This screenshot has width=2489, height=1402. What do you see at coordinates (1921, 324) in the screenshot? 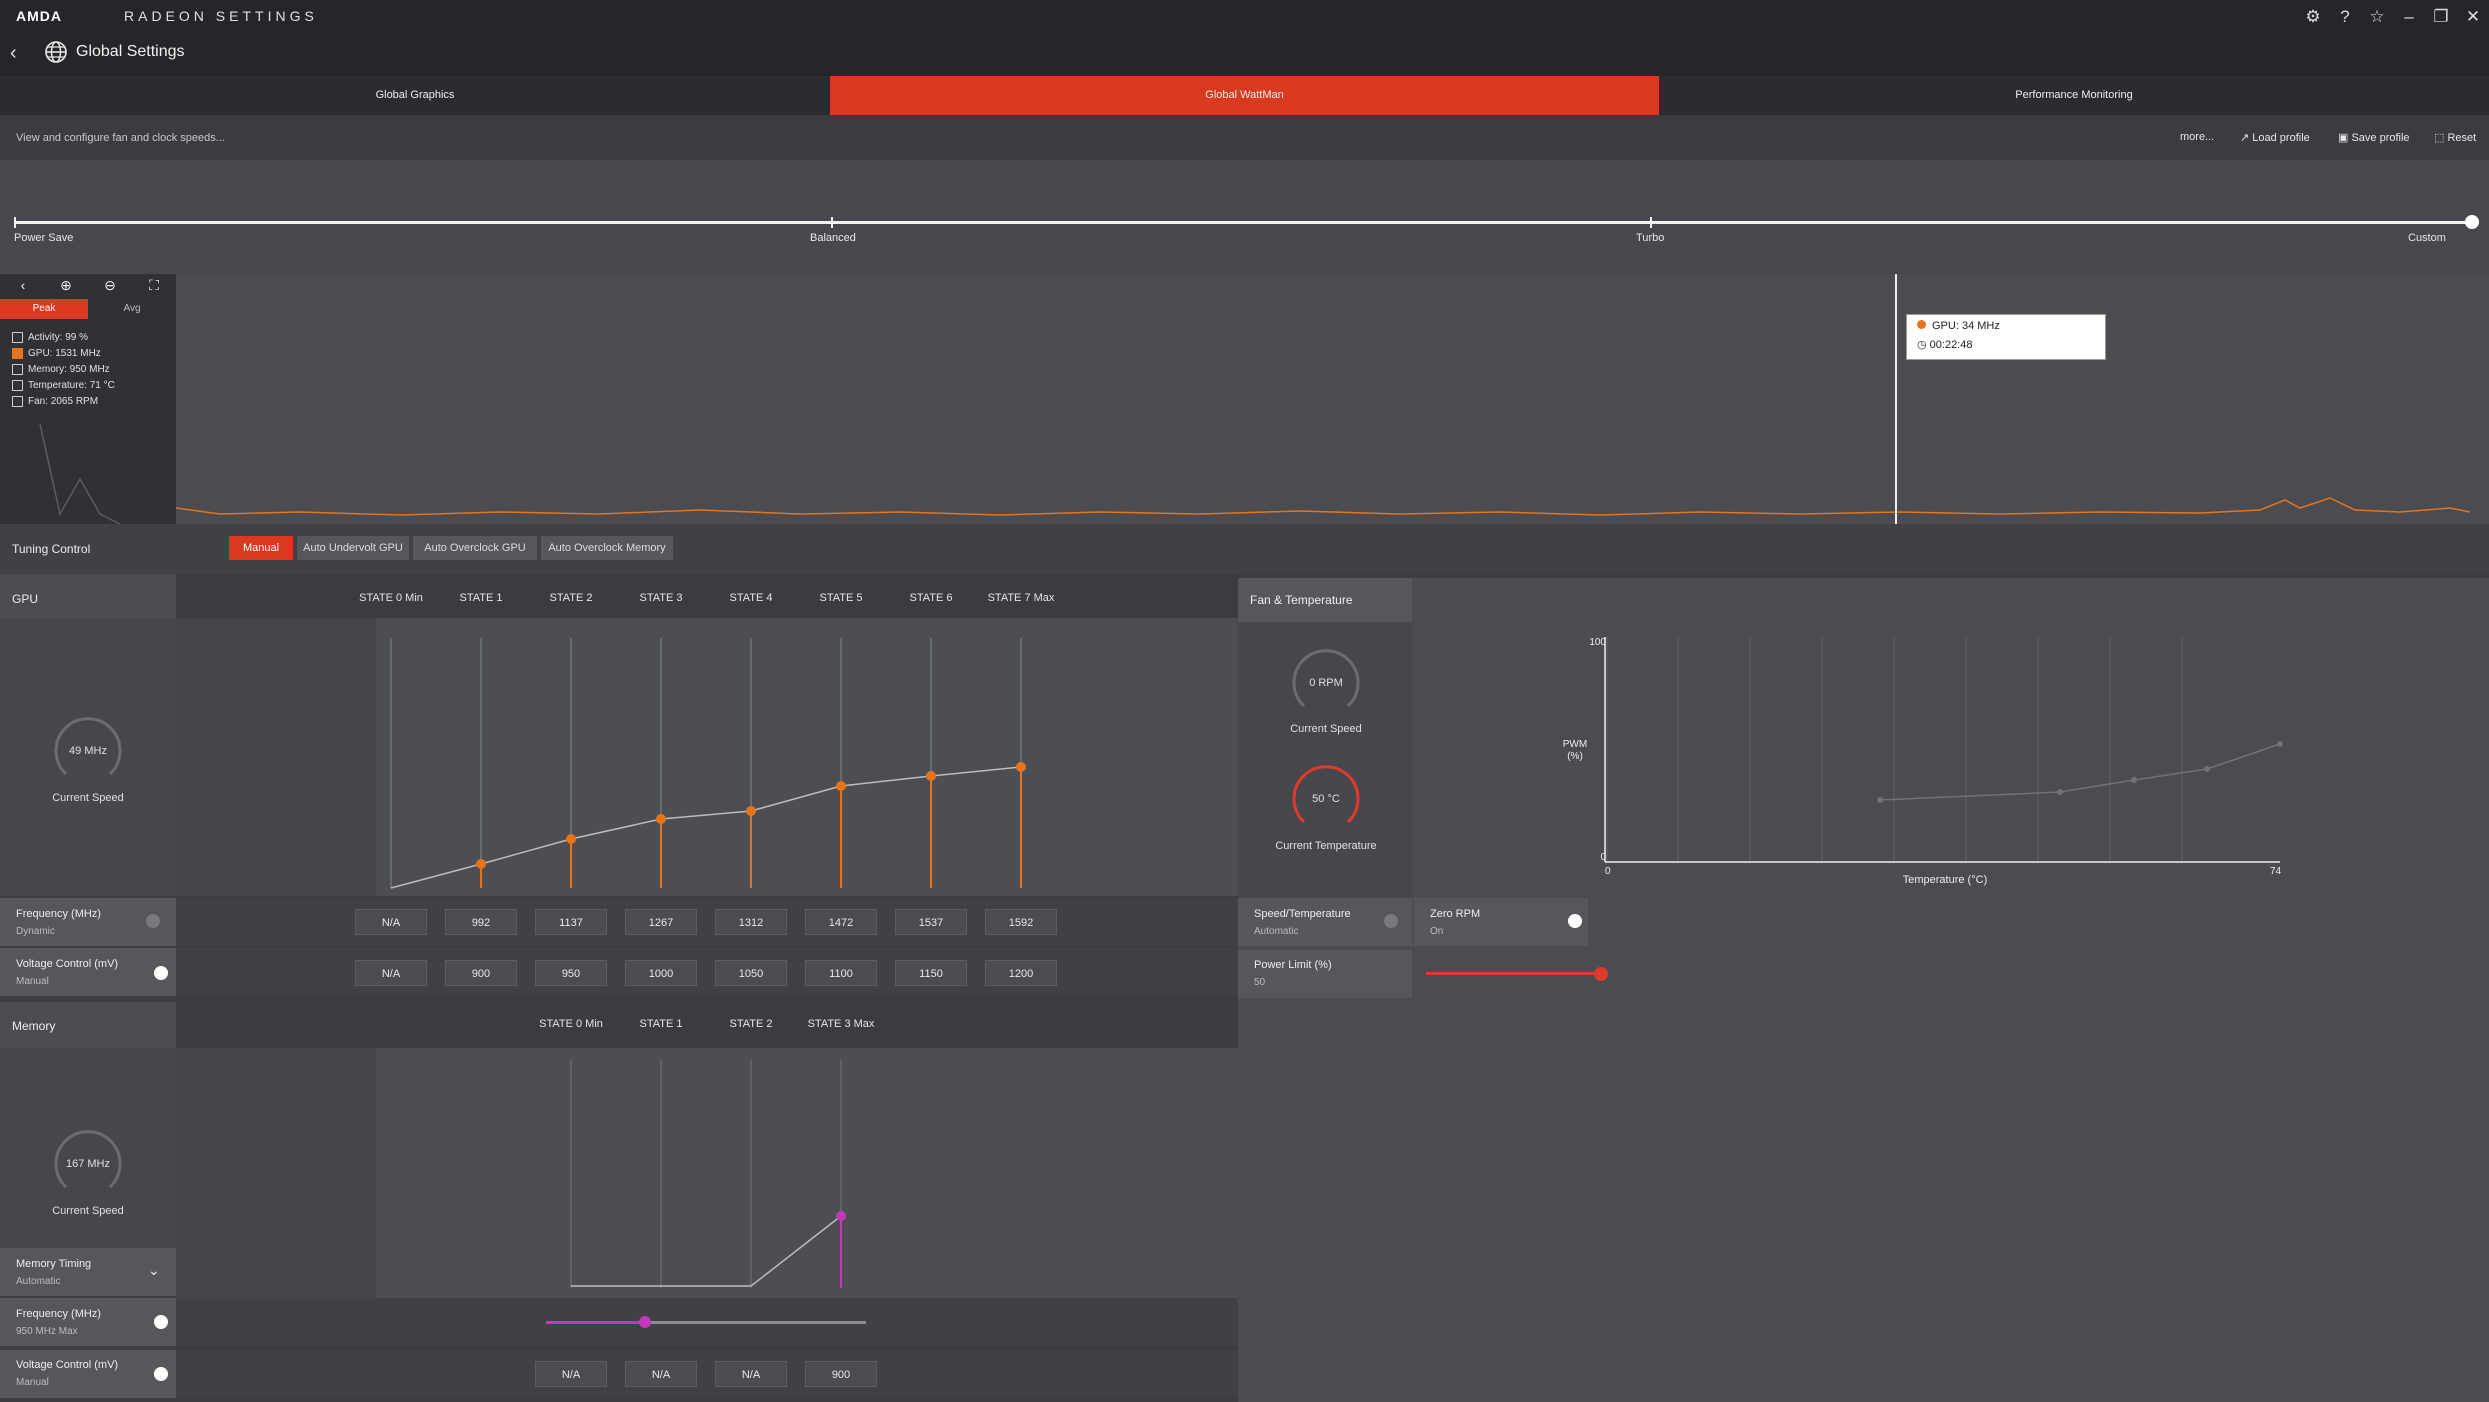
I see `series-dot-icon` at bounding box center [1921, 324].